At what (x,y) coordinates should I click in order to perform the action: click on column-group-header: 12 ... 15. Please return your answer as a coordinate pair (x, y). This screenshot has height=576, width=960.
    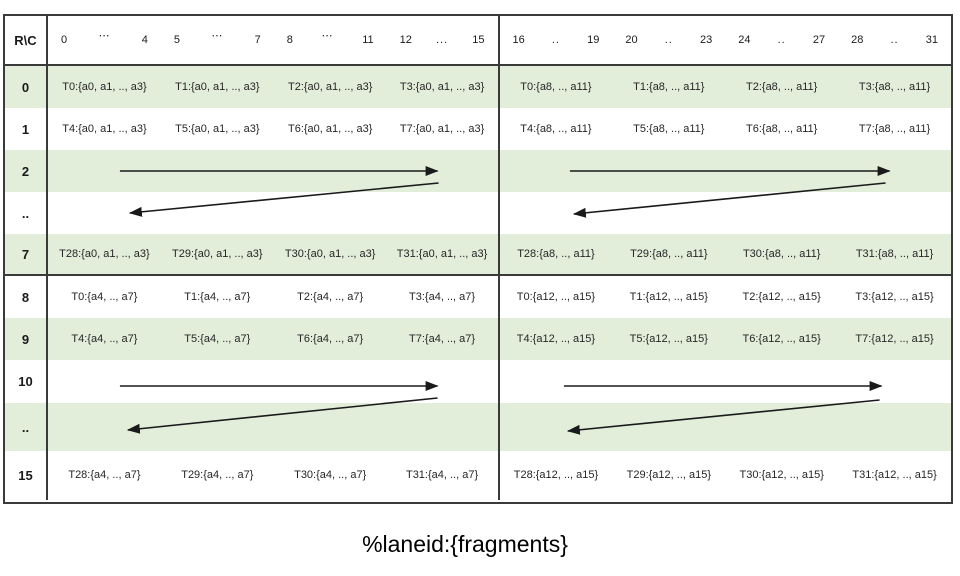
    Looking at the image, I should click on (443, 41).